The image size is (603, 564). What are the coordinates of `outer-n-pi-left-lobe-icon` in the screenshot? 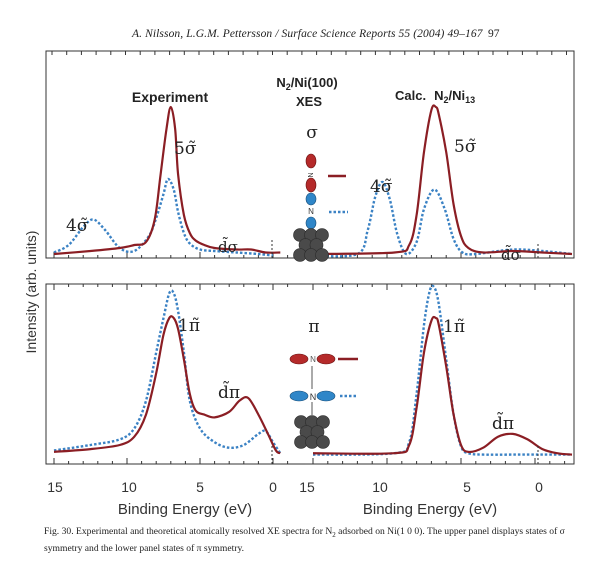 It's located at (299, 359).